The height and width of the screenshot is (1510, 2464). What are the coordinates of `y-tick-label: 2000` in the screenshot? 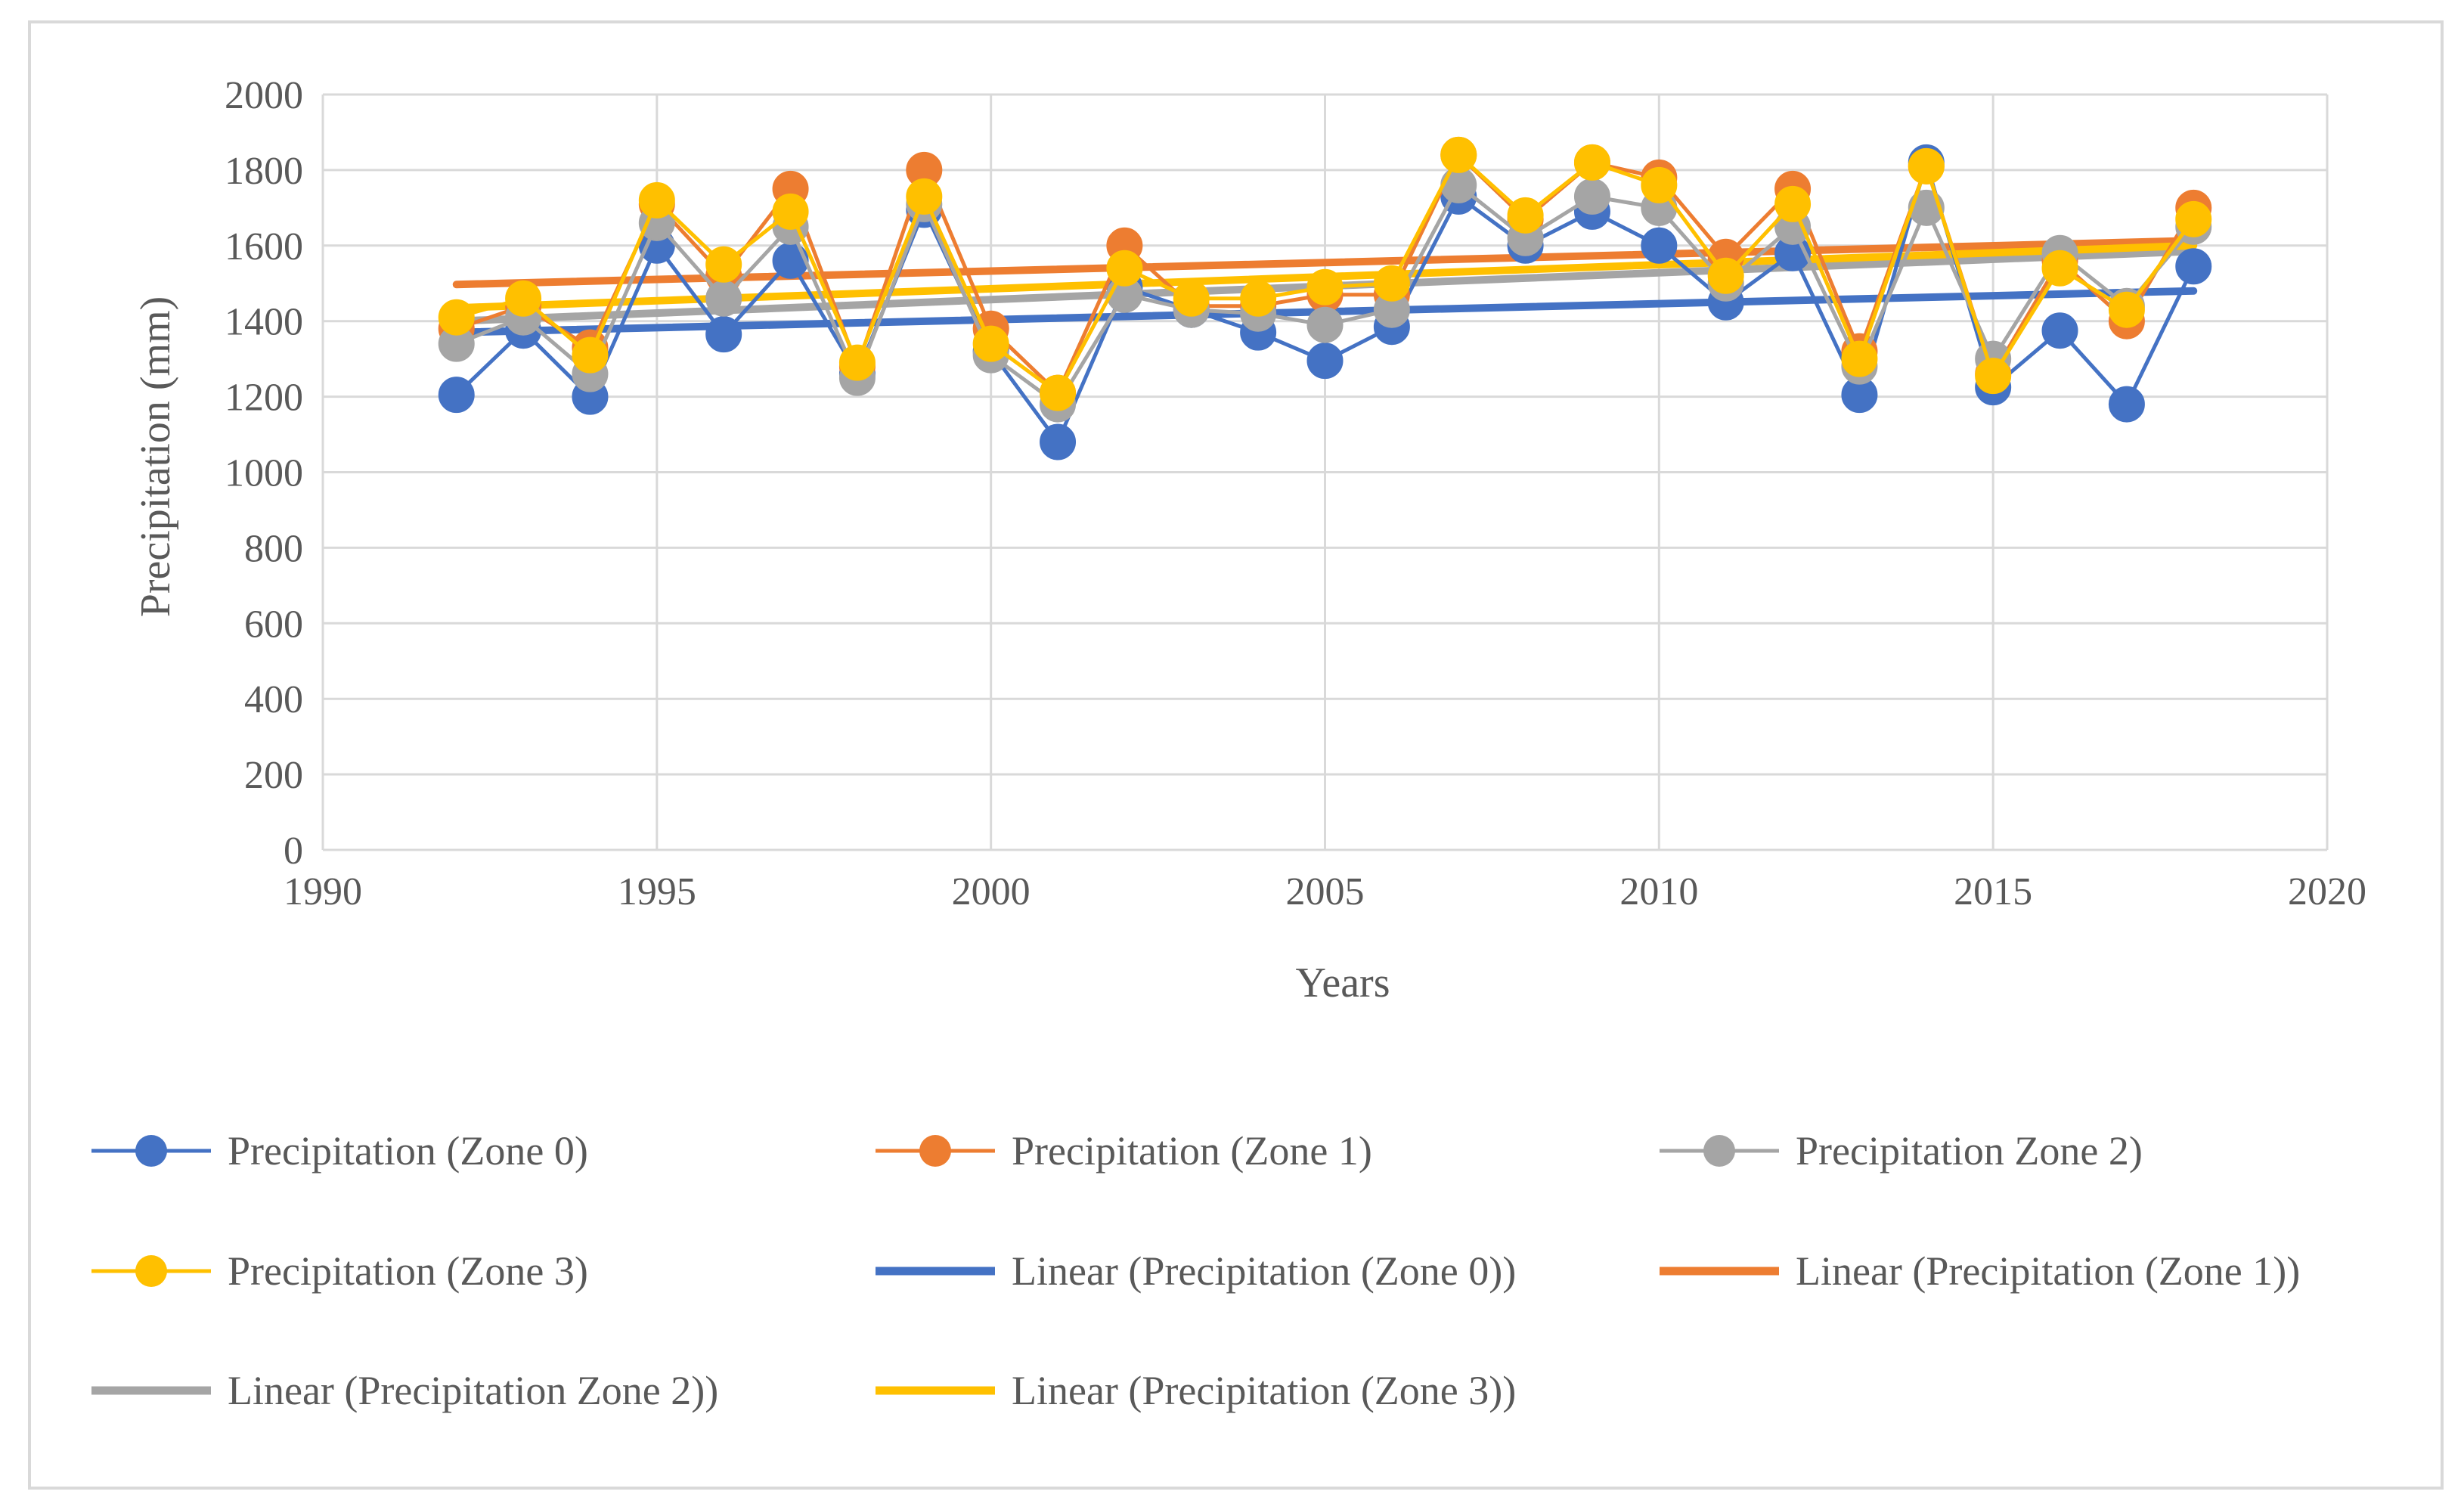 It's located at (264, 95).